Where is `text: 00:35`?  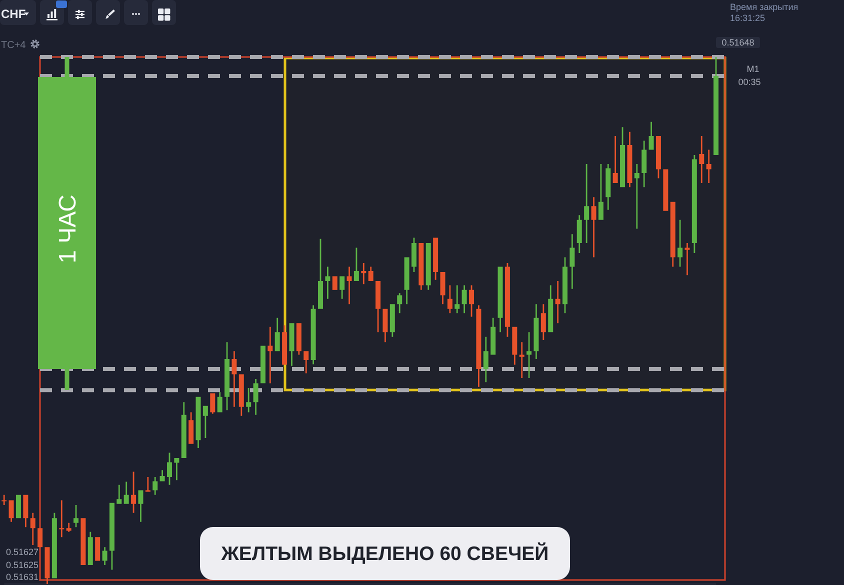
text: 00:35 is located at coordinates (749, 82).